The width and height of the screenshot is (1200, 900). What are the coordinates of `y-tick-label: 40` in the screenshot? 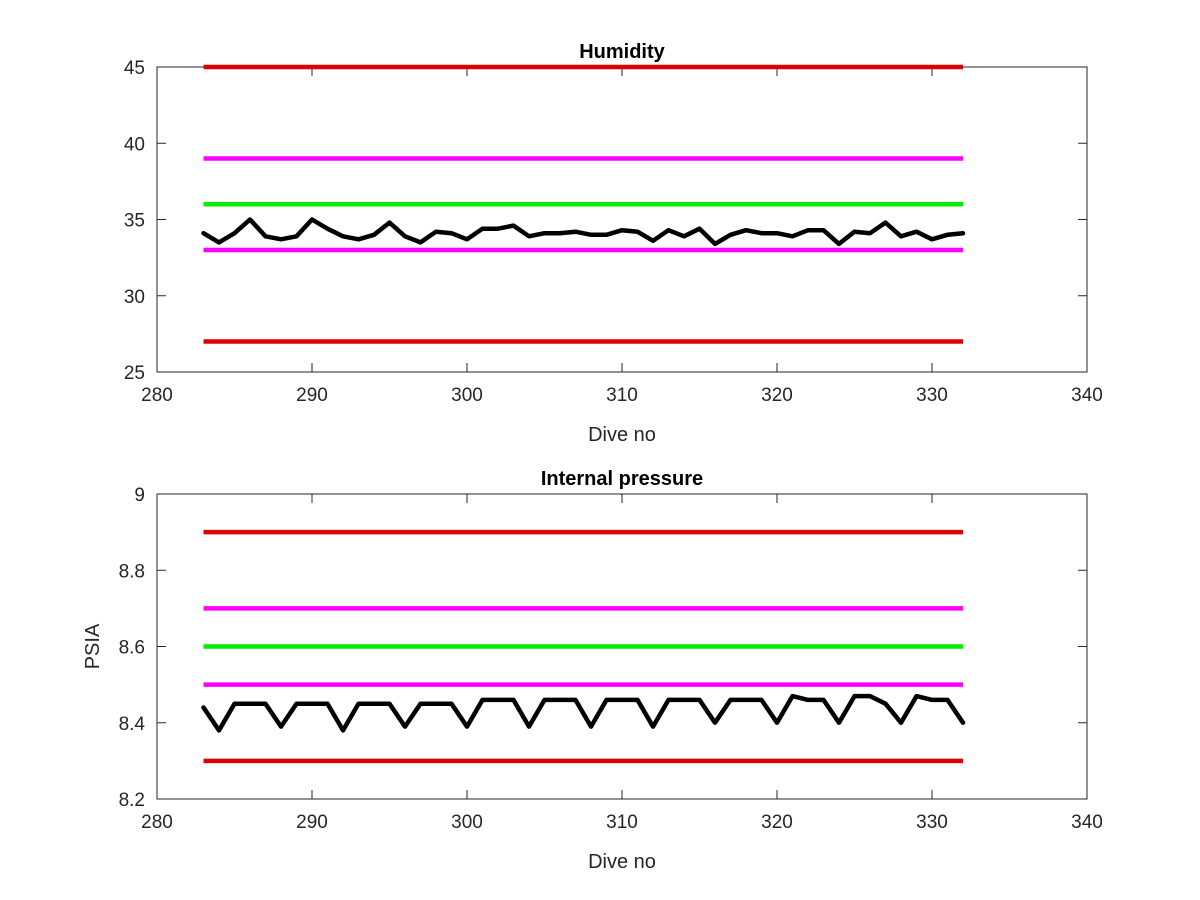 It's located at (134, 144).